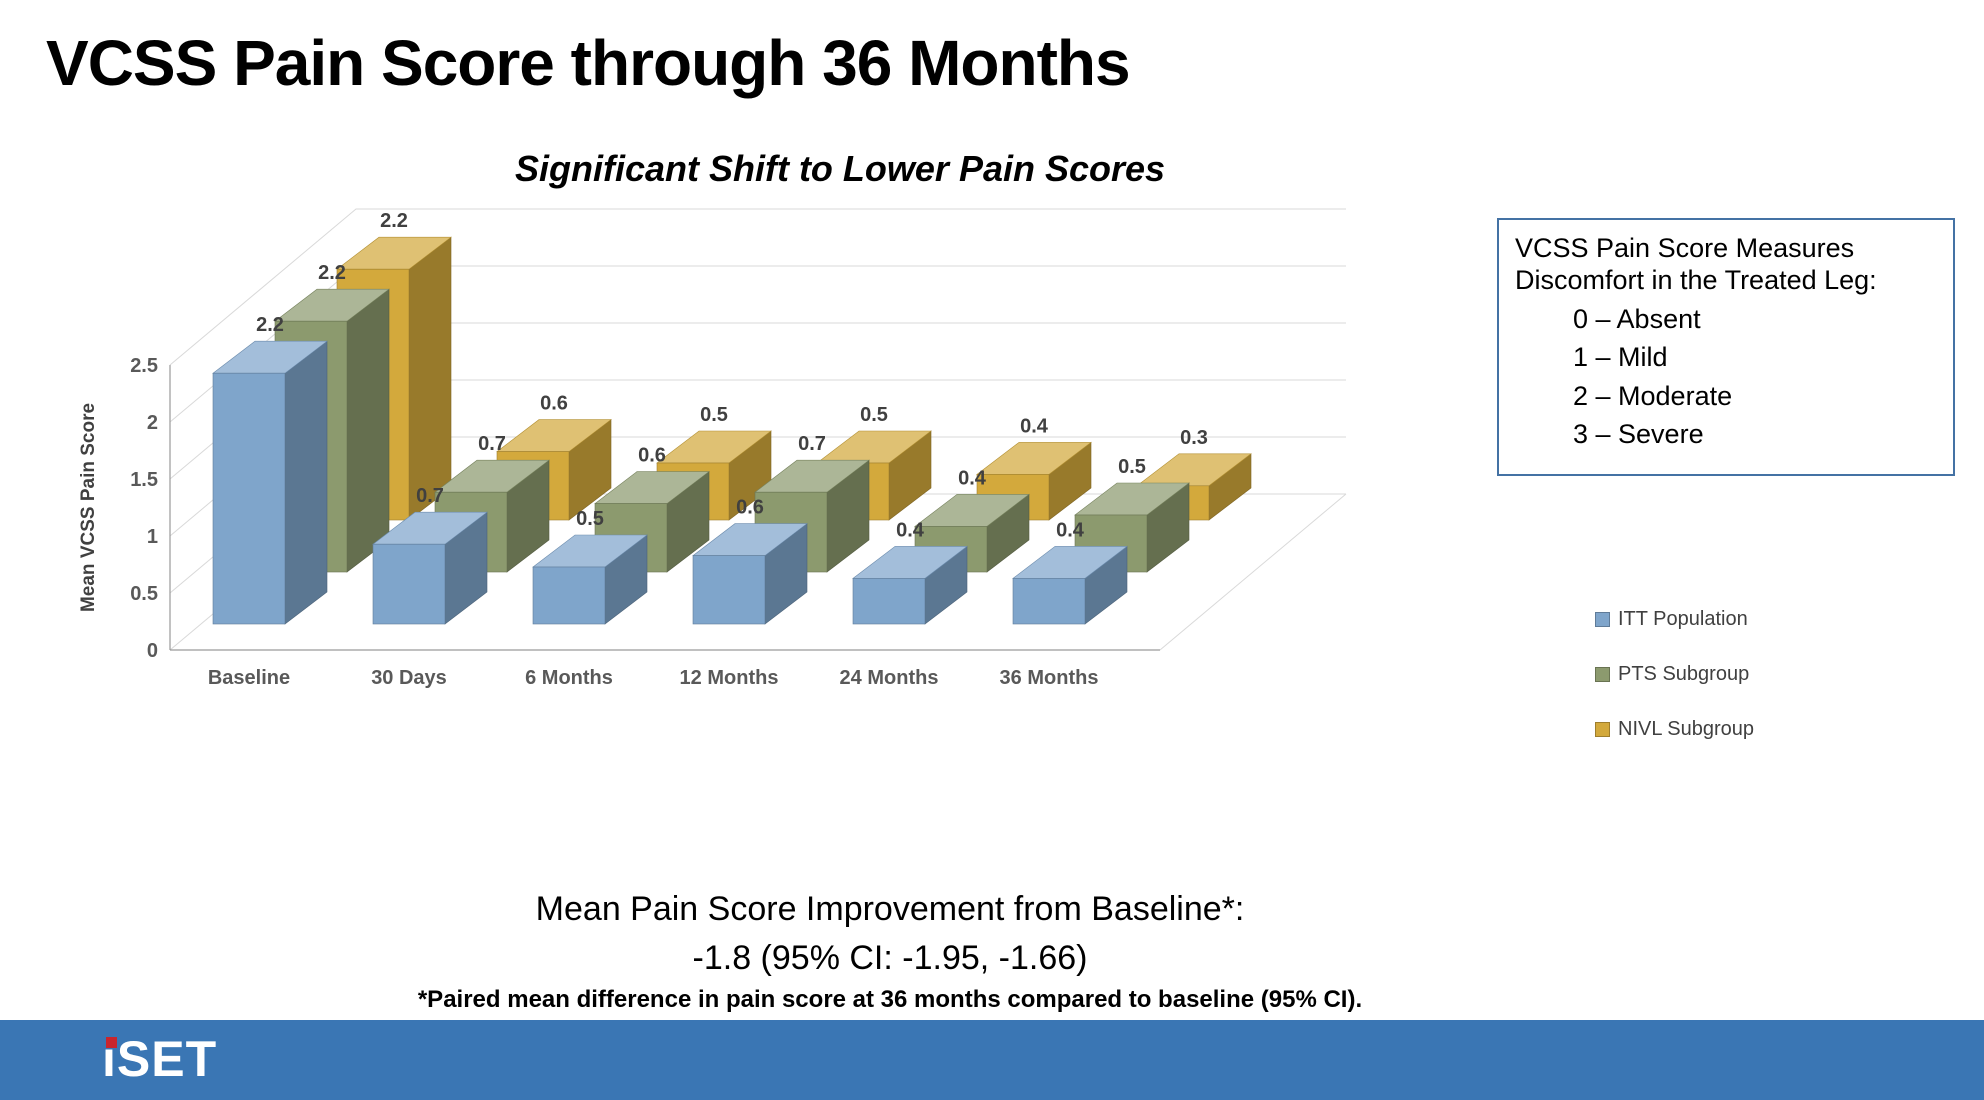 The height and width of the screenshot is (1100, 1984). Describe the element at coordinates (249, 498) in the screenshot. I see `bar-itt-baseline` at that location.